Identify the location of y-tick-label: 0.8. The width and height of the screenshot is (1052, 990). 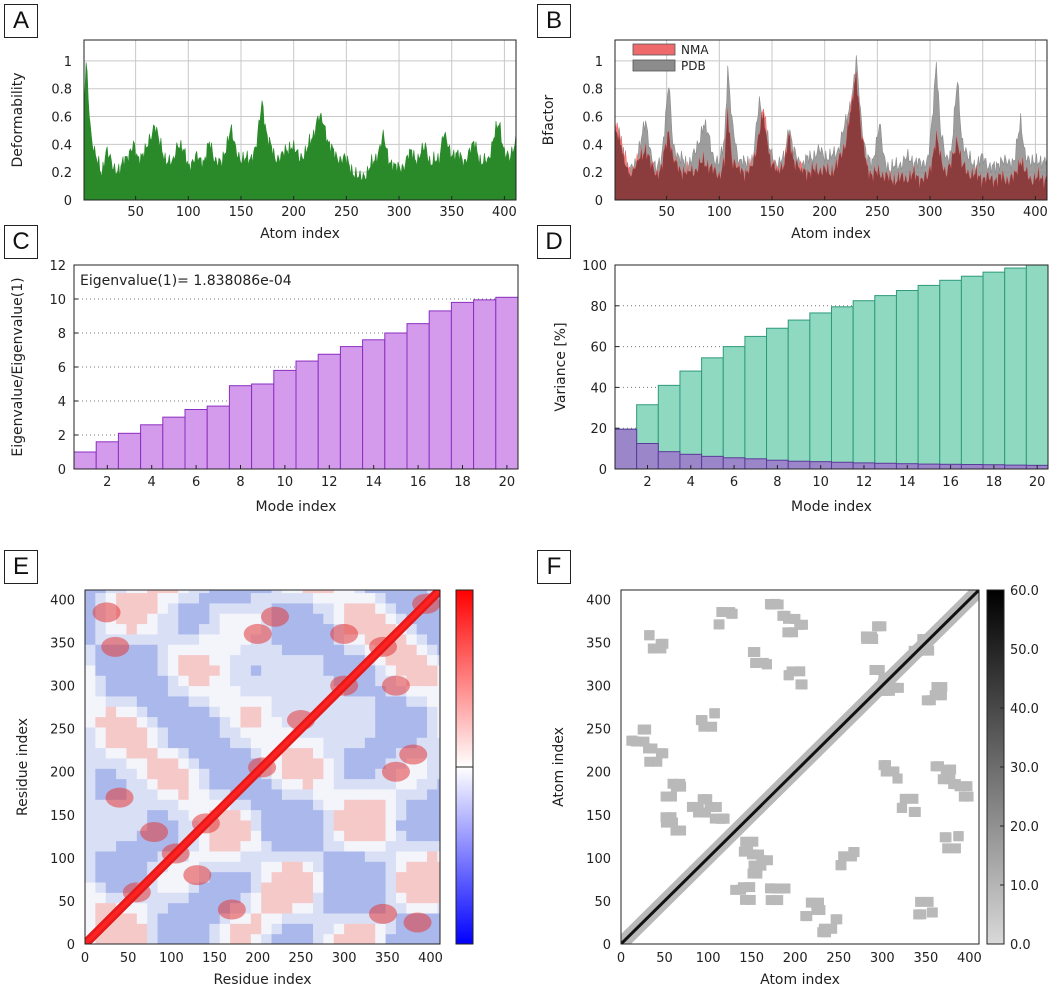
(61, 90).